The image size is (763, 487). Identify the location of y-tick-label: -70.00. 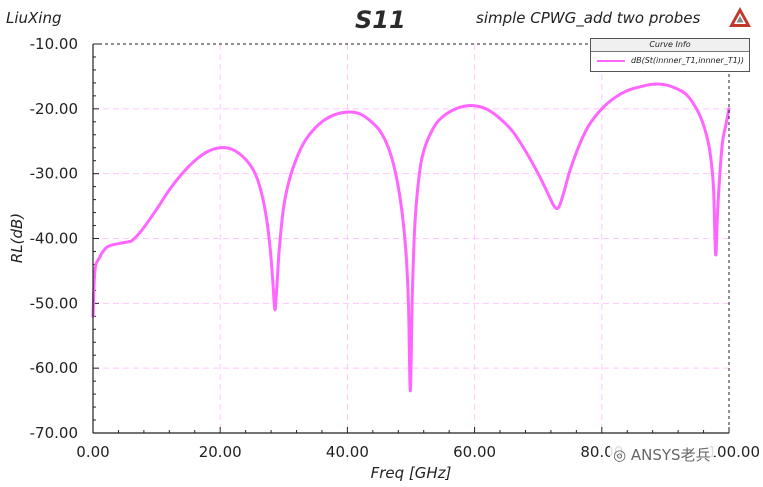
(54, 433).